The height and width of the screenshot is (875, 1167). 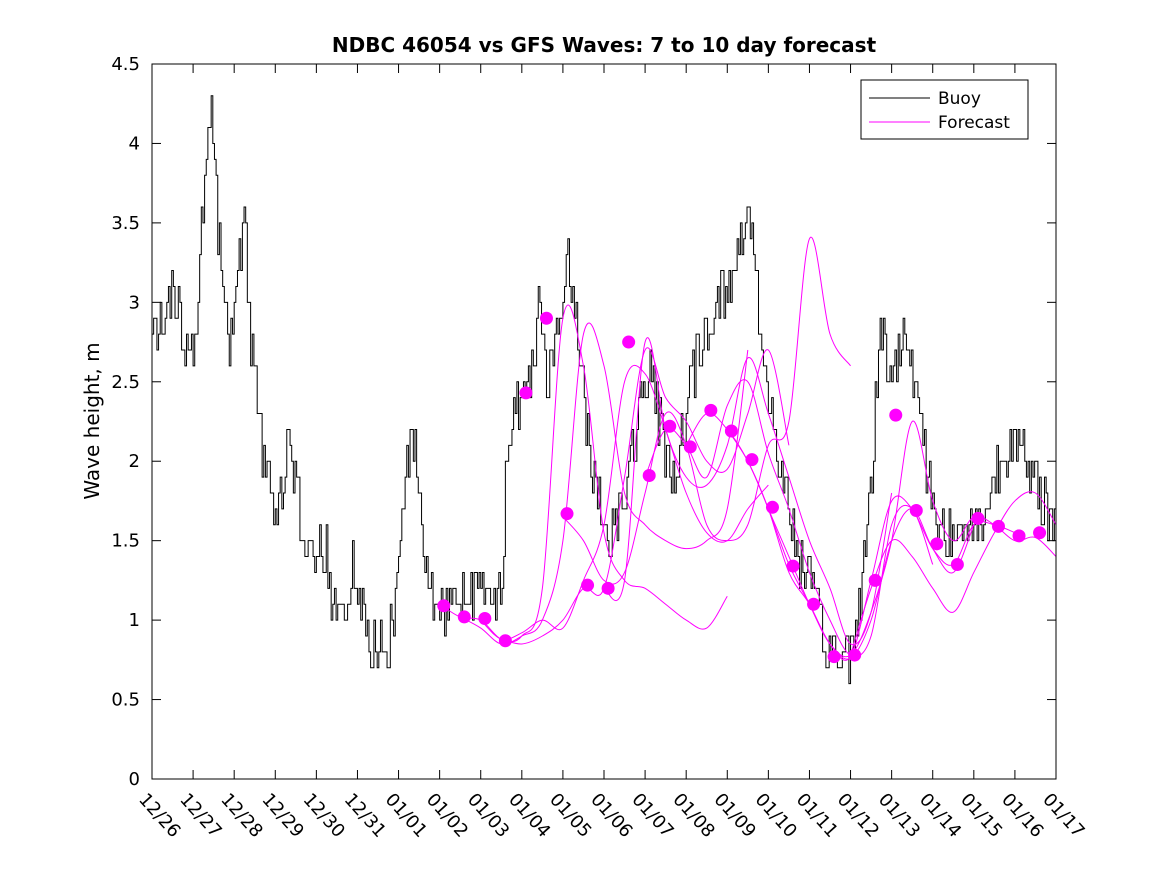 I want to click on y-tick-label: 3.5, so click(x=125, y=223).